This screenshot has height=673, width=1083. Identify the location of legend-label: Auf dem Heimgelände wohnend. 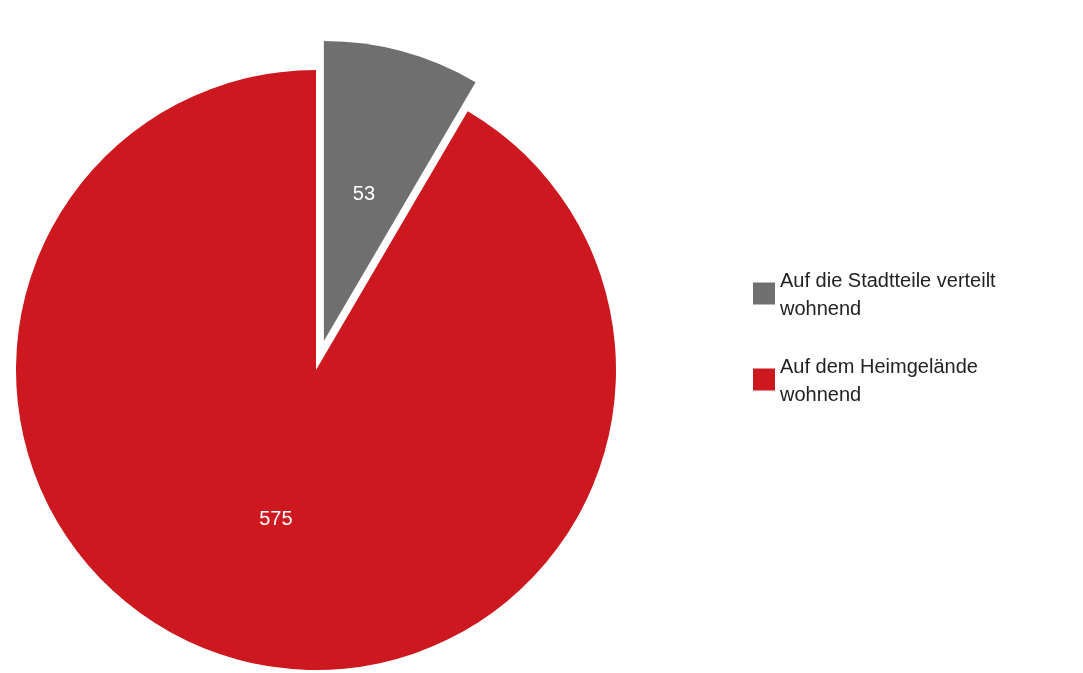
(881, 379).